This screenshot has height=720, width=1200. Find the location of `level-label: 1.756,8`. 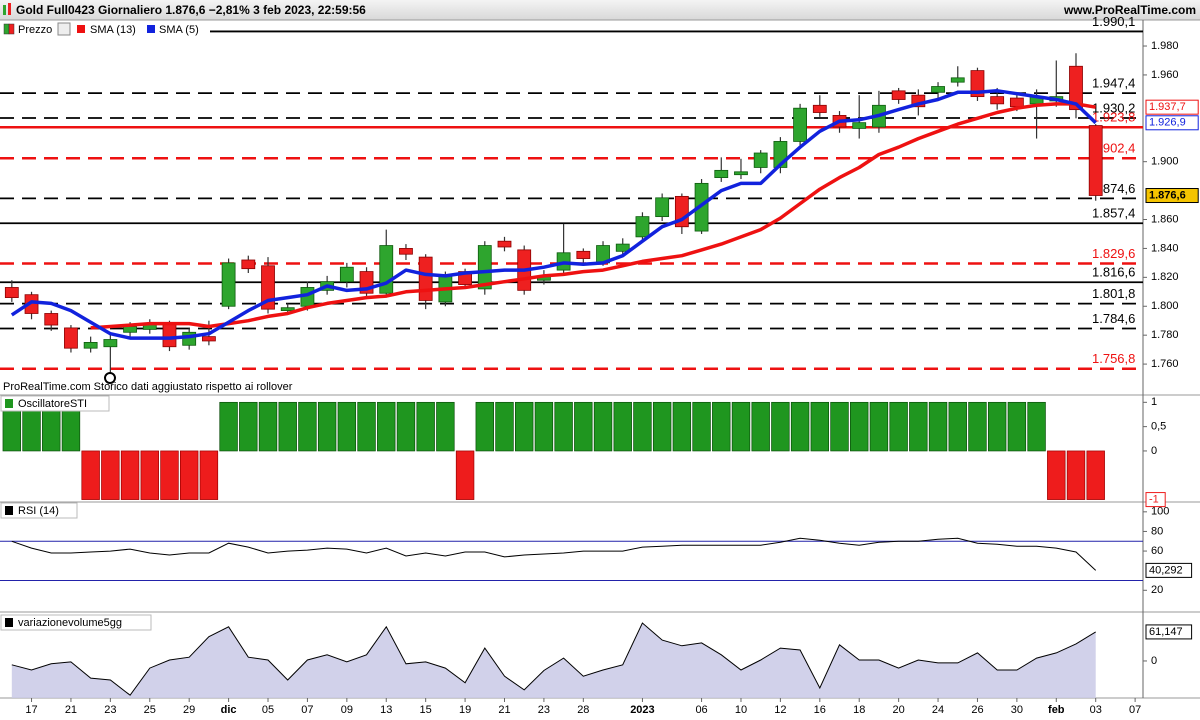

level-label: 1.756,8 is located at coordinates (1113, 358).